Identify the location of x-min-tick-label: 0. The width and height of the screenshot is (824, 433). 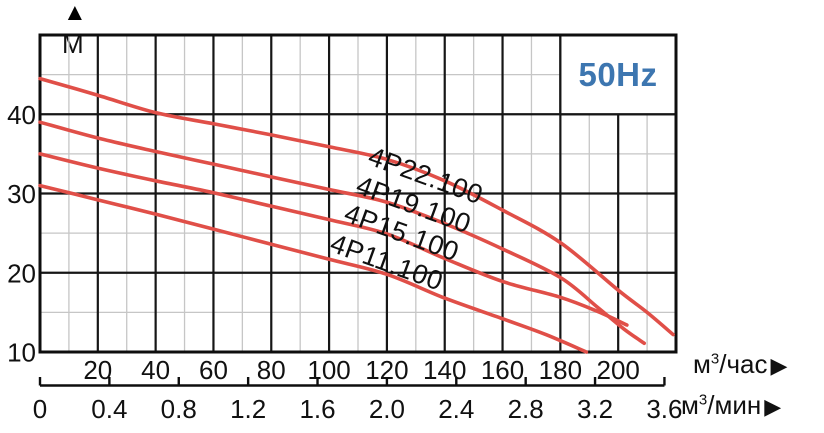
(40, 409).